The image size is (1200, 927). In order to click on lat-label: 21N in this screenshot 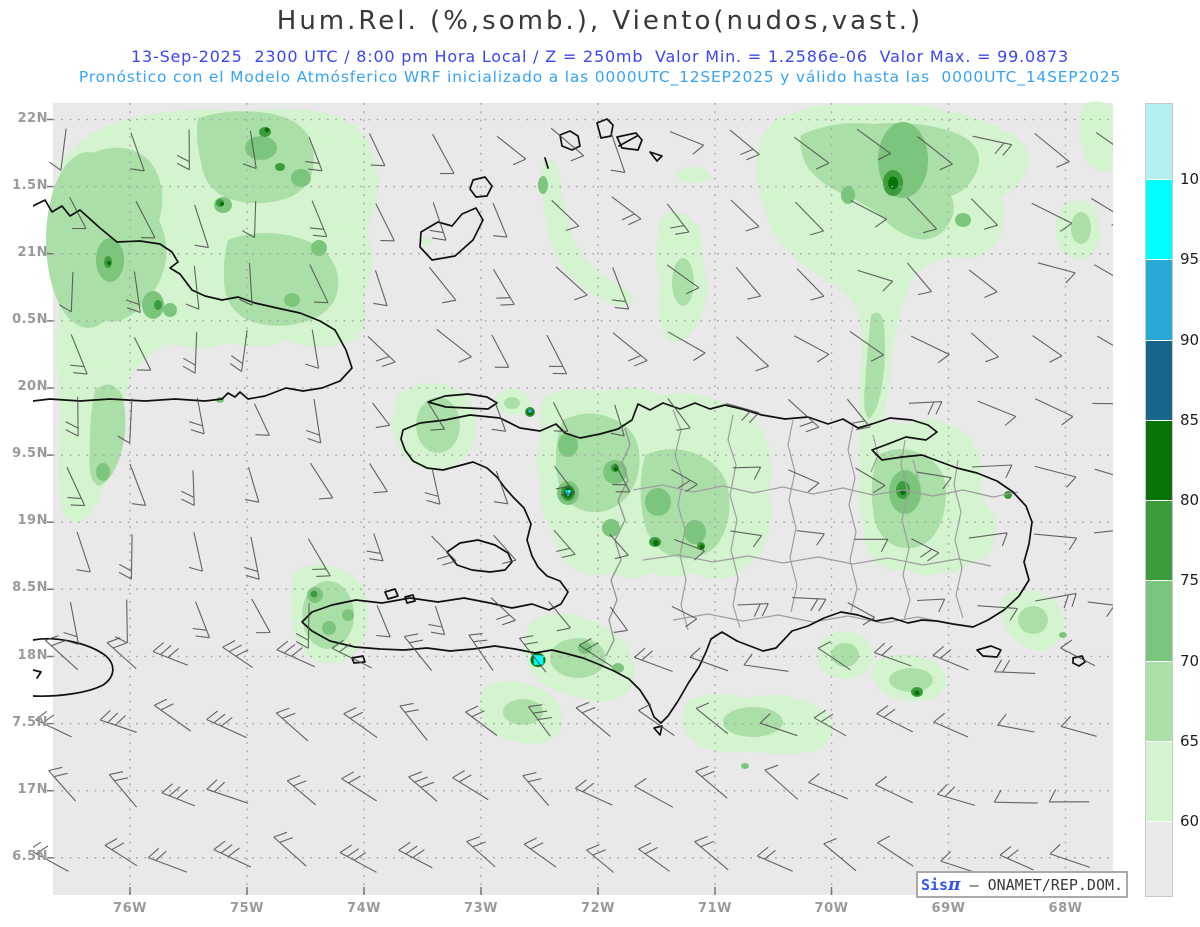, I will do `click(32, 252)`.